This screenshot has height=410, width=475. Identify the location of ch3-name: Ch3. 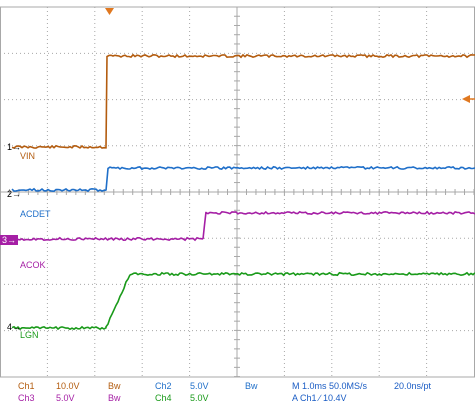
(26, 398).